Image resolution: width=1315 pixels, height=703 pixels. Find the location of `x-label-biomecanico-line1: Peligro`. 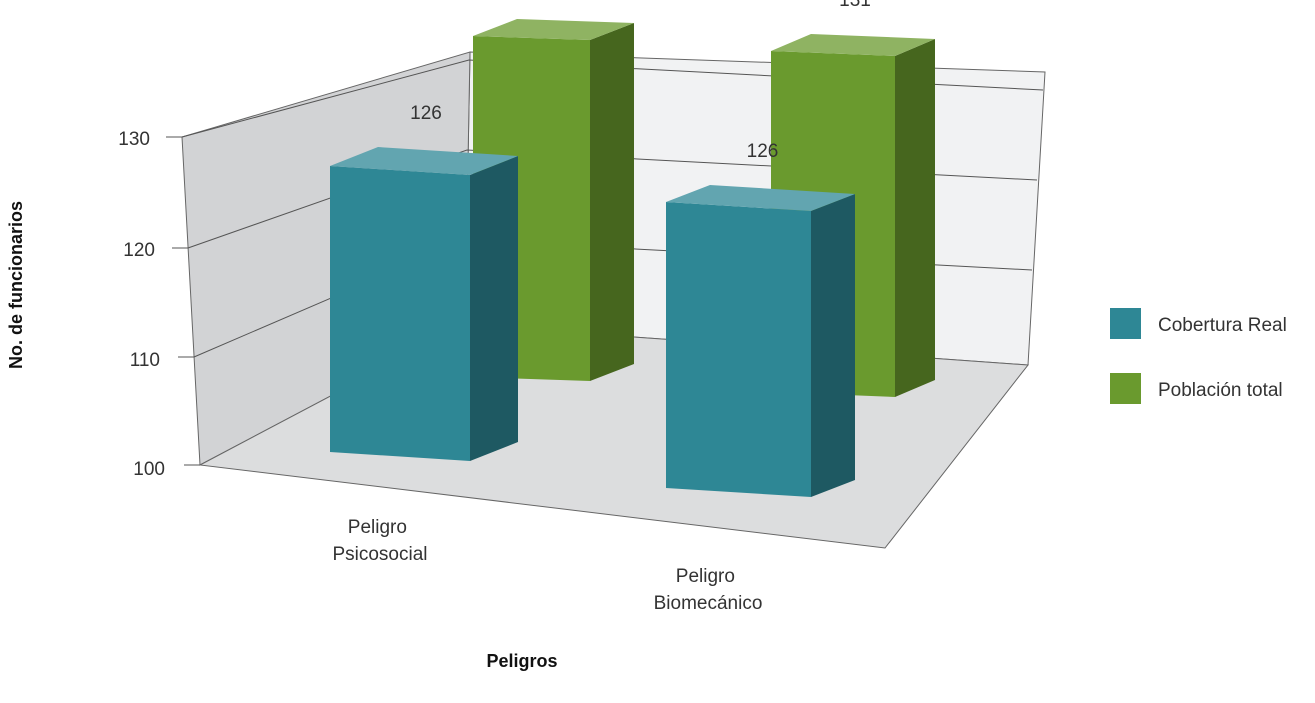

x-label-biomecanico-line1: Peligro is located at coordinates (705, 576).